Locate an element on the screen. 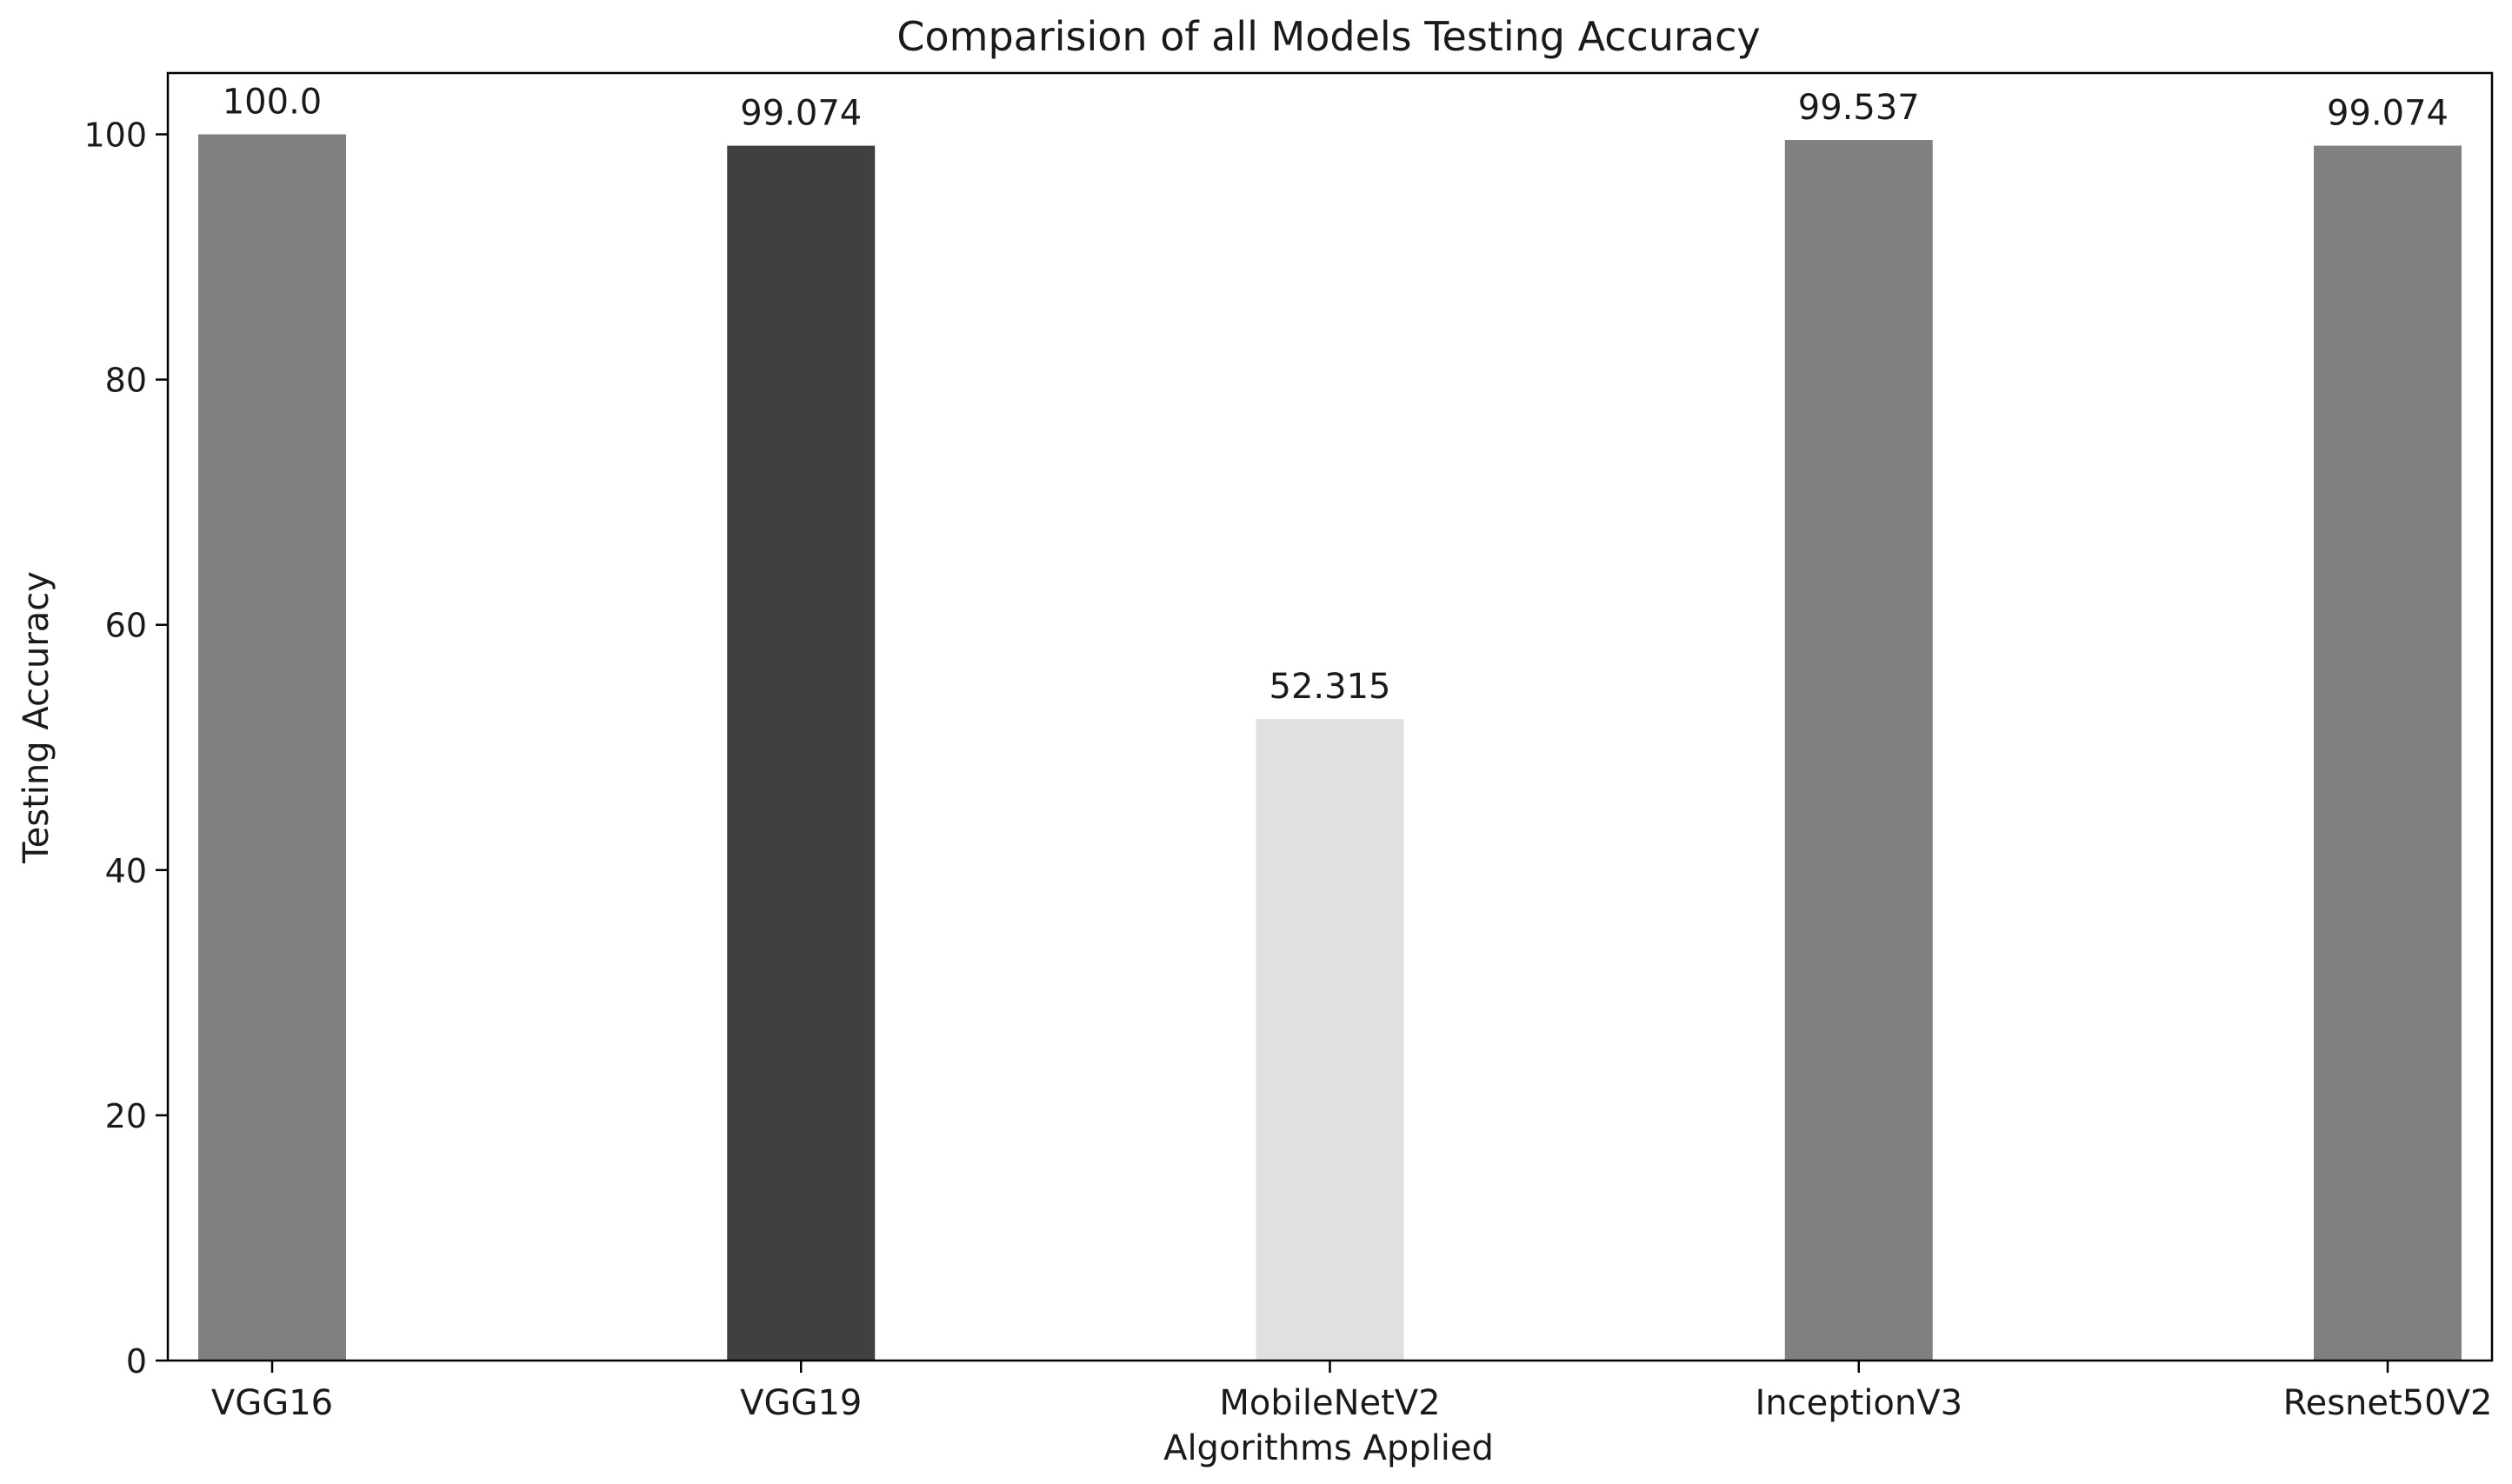 The width and height of the screenshot is (2512, 1484). y-tick-label: 60 is located at coordinates (126, 626).